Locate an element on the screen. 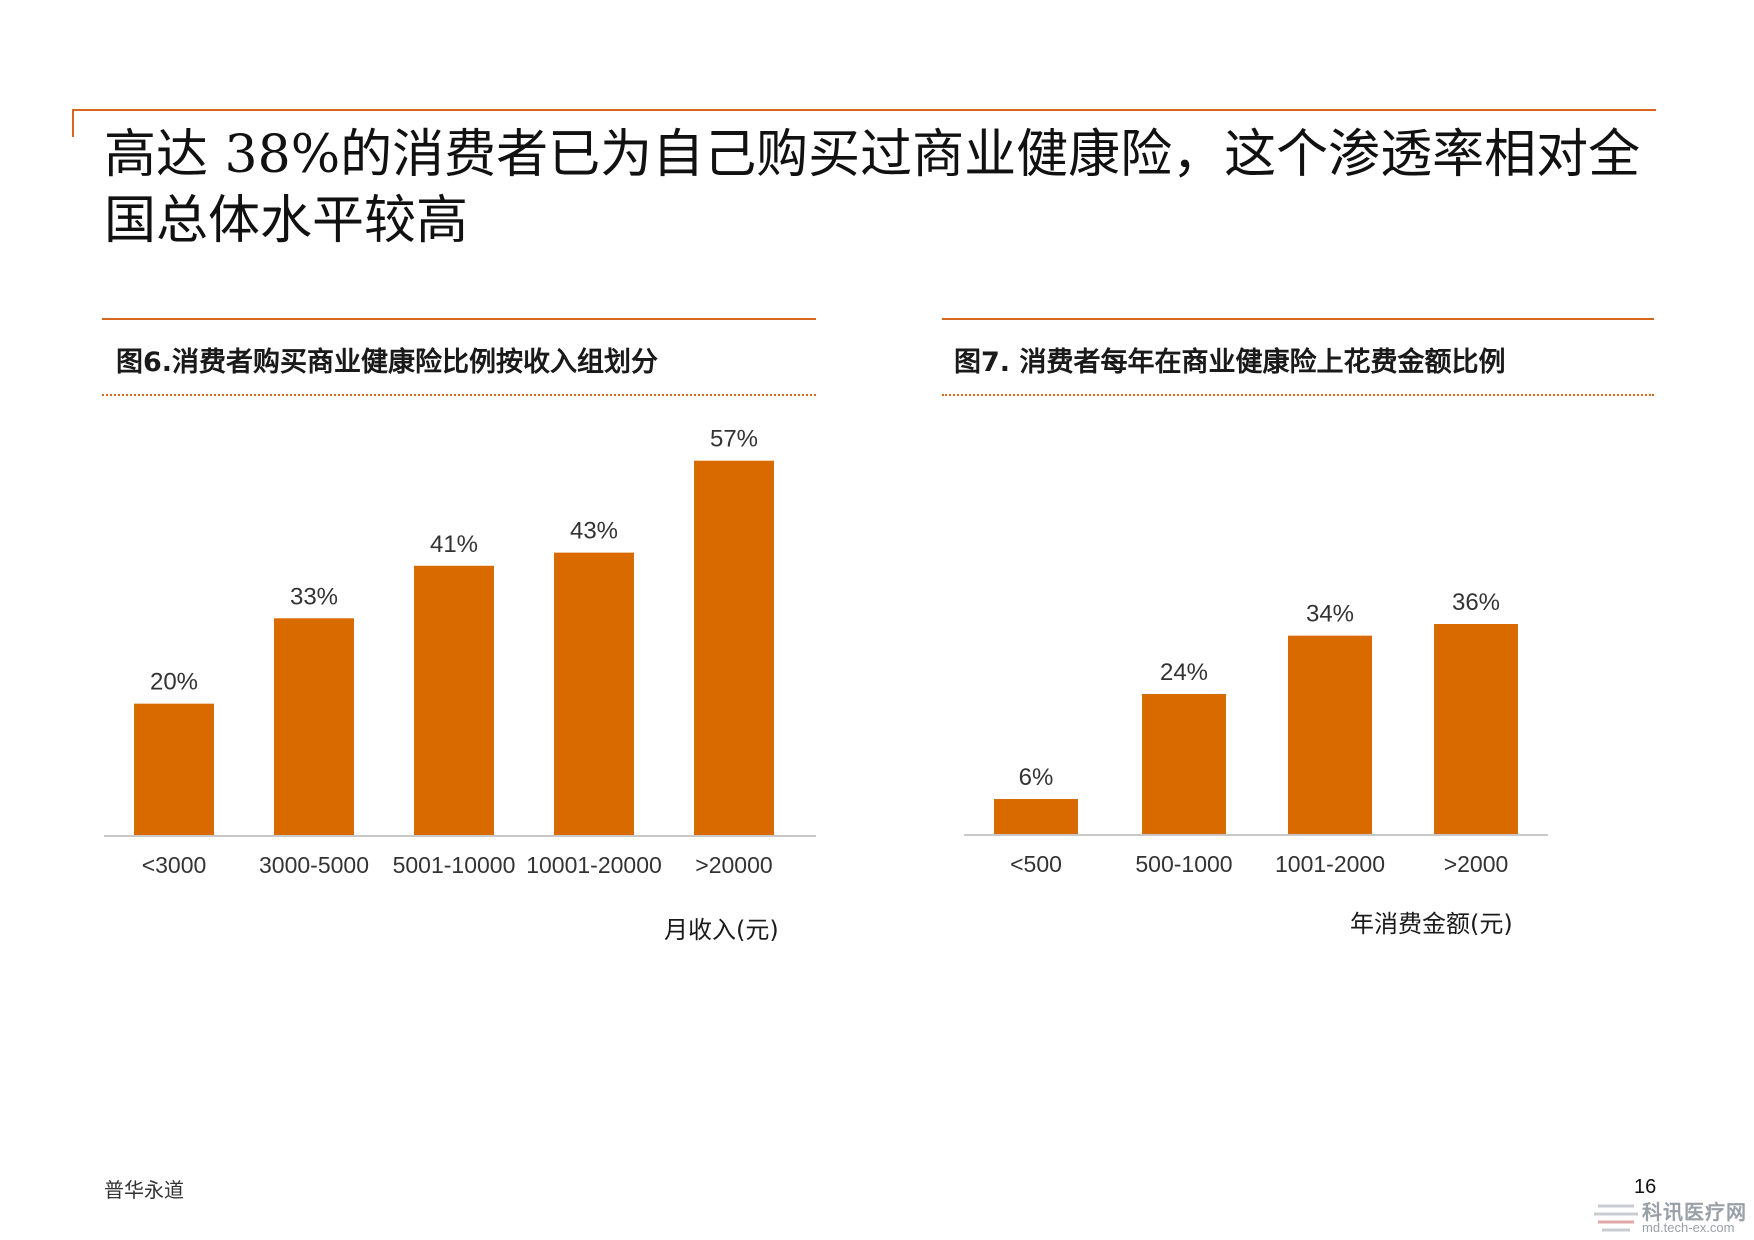 Image resolution: width=1754 pixels, height=1240 pixels. figure-7-title: 图7. 消费者每年在商业健康险上花费金额比例 is located at coordinates (1230, 362).